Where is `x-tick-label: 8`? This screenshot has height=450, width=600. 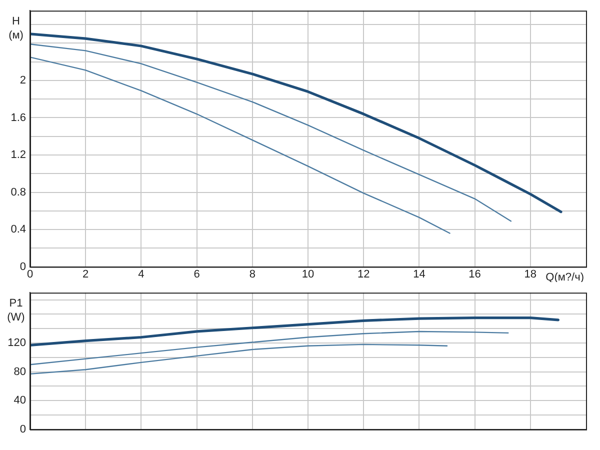
x-tick-label: 8 is located at coordinates (252, 274).